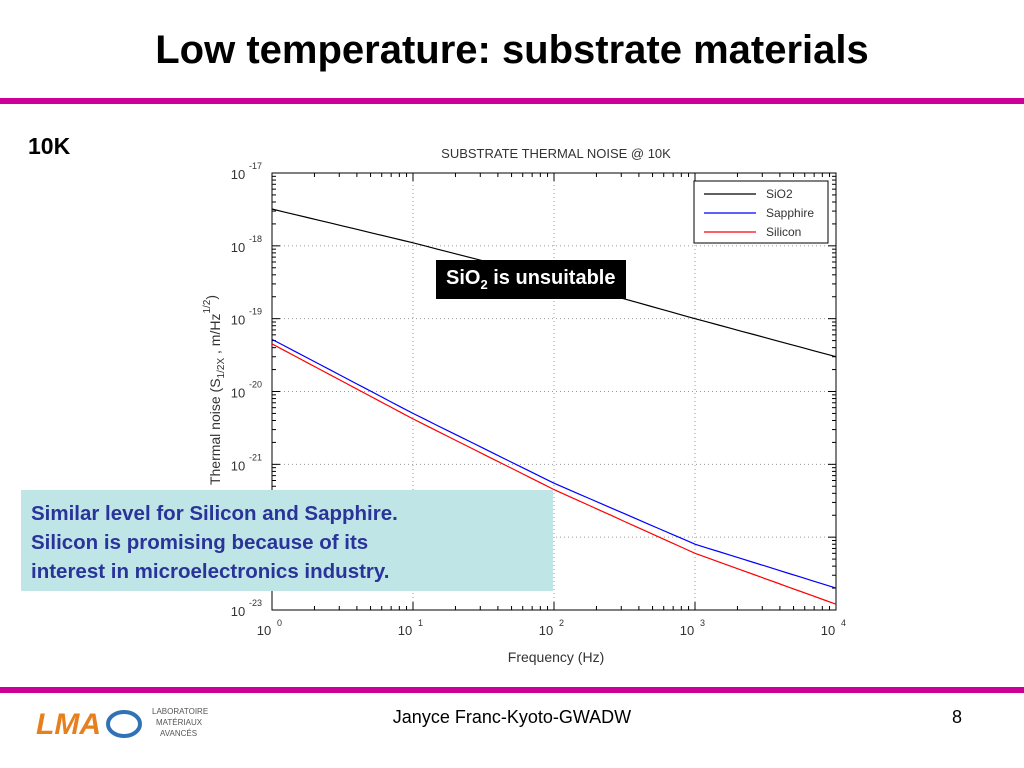 The image size is (1024, 768). I want to click on legend-label: SiO2, so click(779, 194).